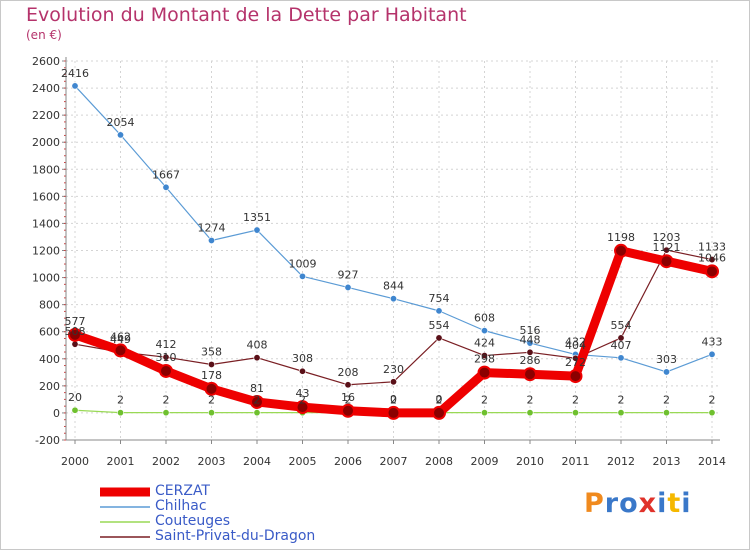 The height and width of the screenshot is (550, 750). Describe the element at coordinates (49, 332) in the screenshot. I see `y-tick-label: 600` at that location.